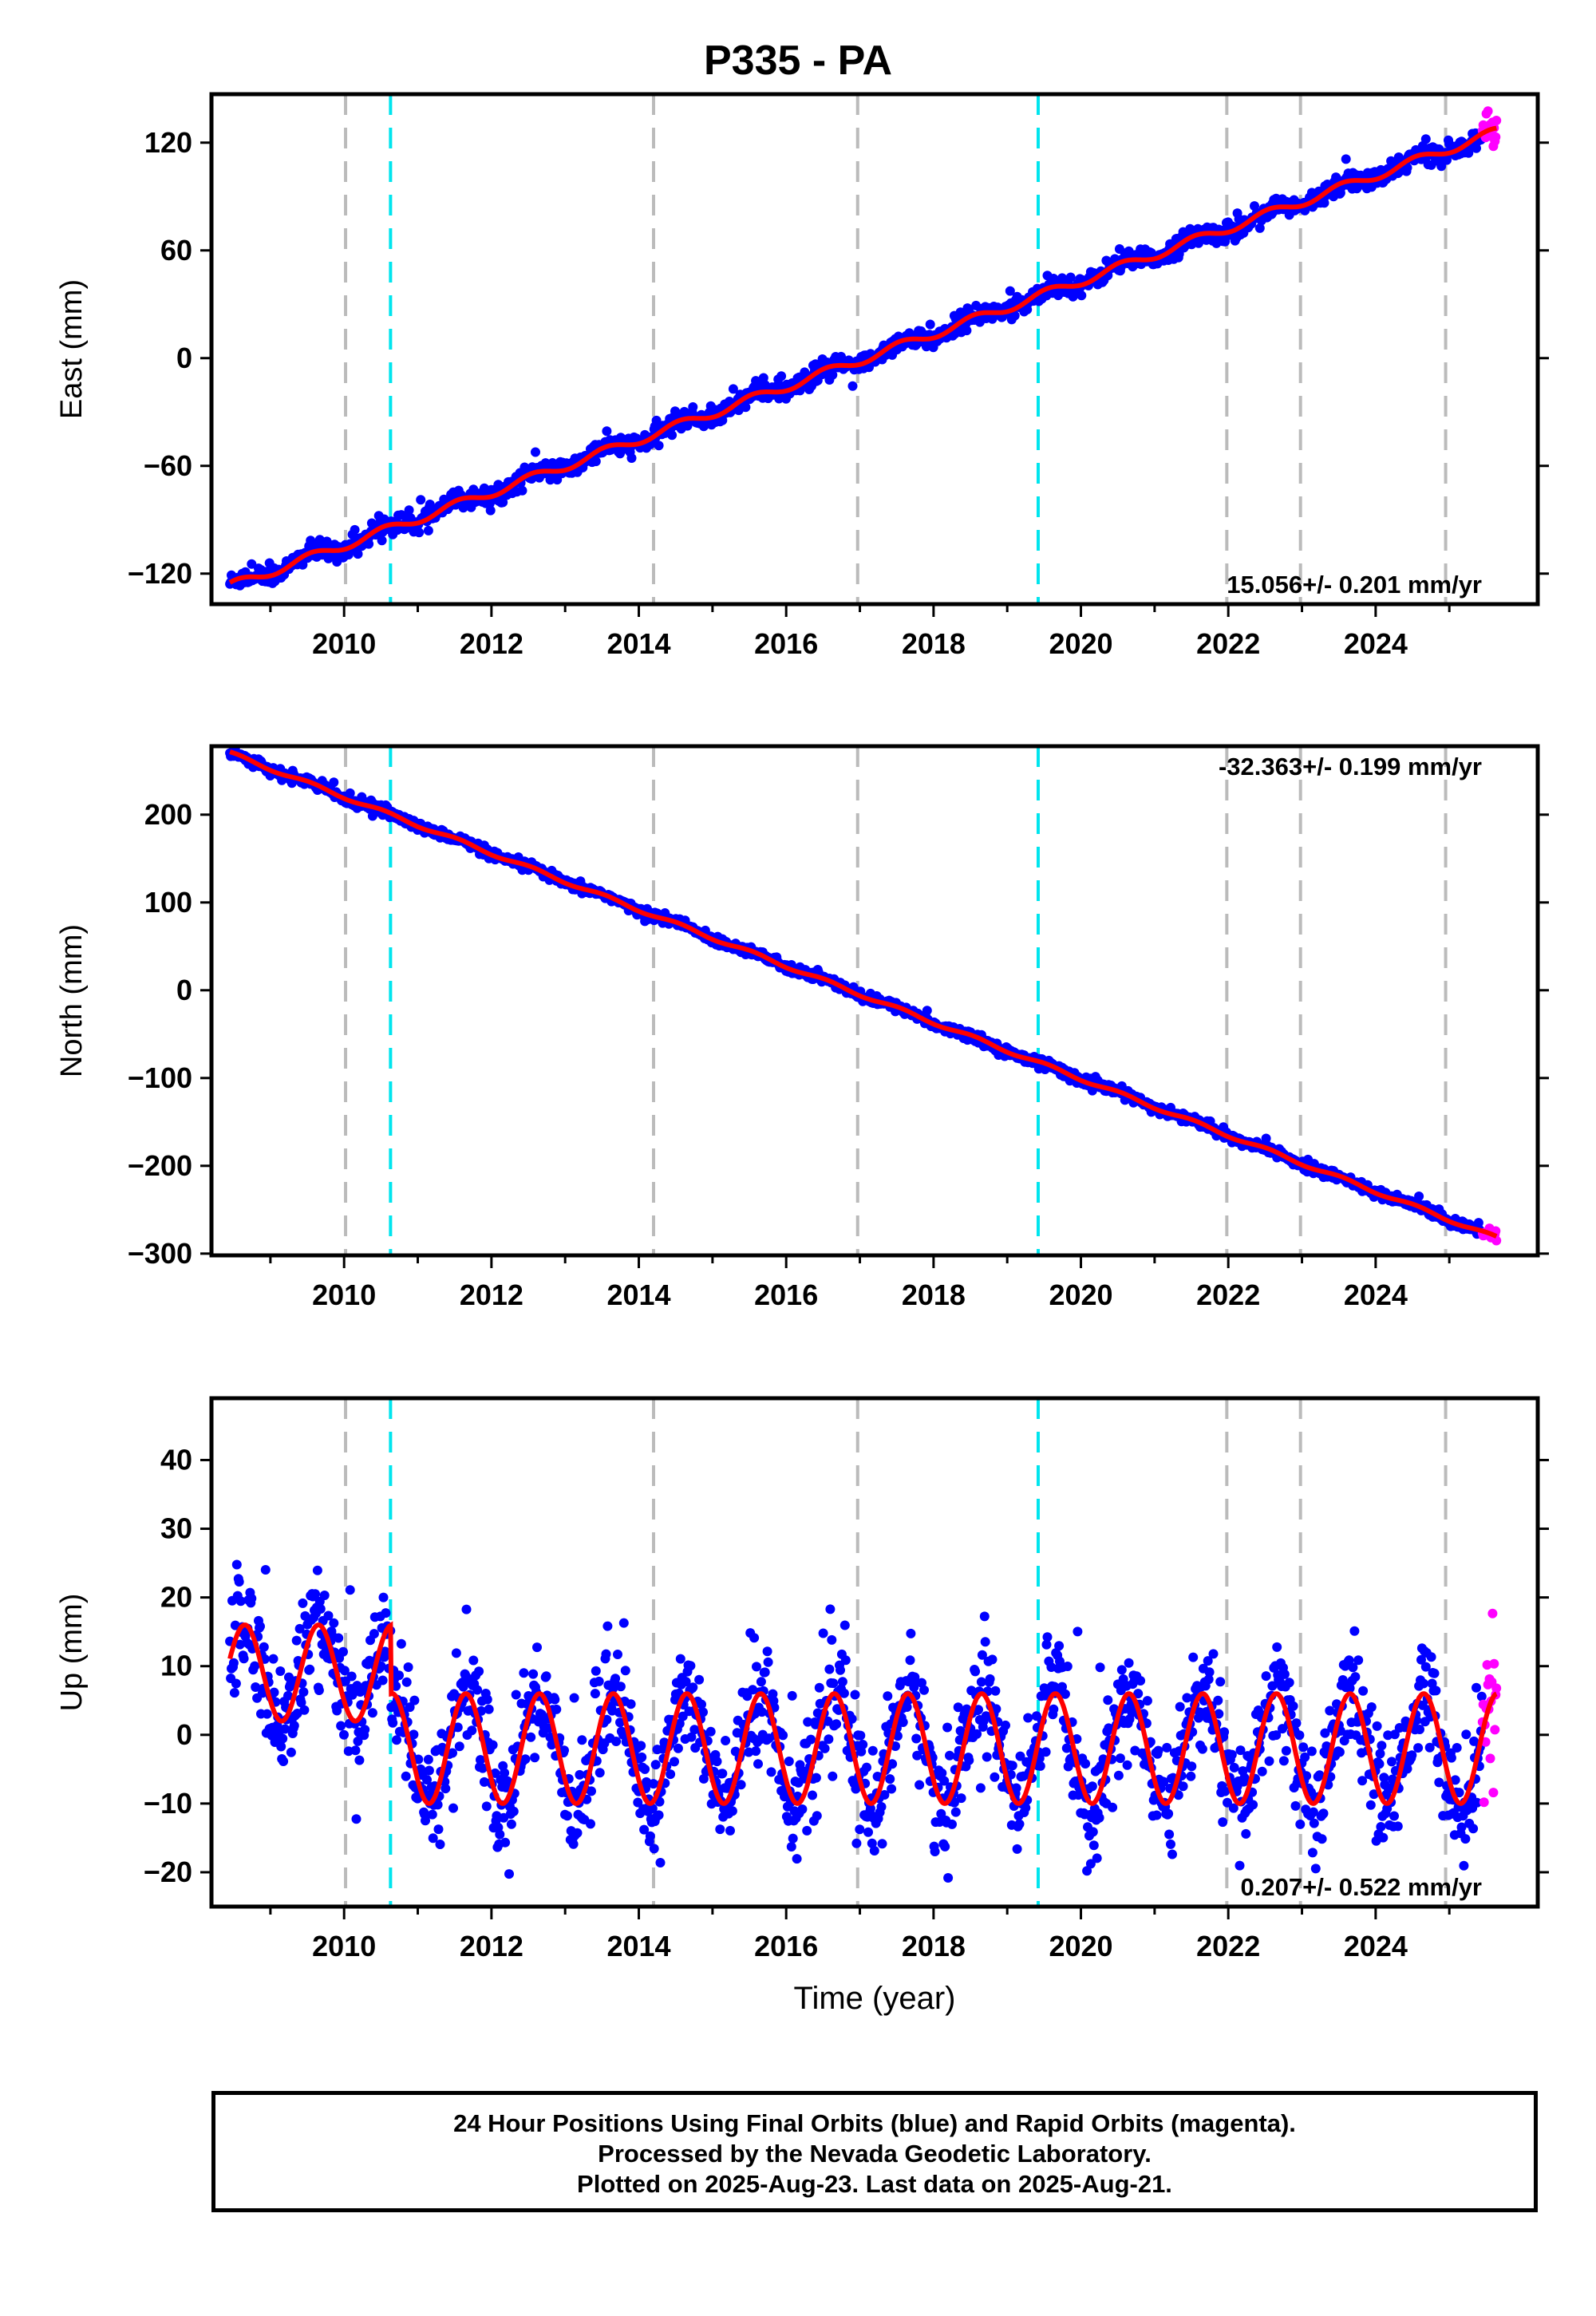  What do you see at coordinates (184, 1734) in the screenshot?
I see `y-tick-label: 0` at bounding box center [184, 1734].